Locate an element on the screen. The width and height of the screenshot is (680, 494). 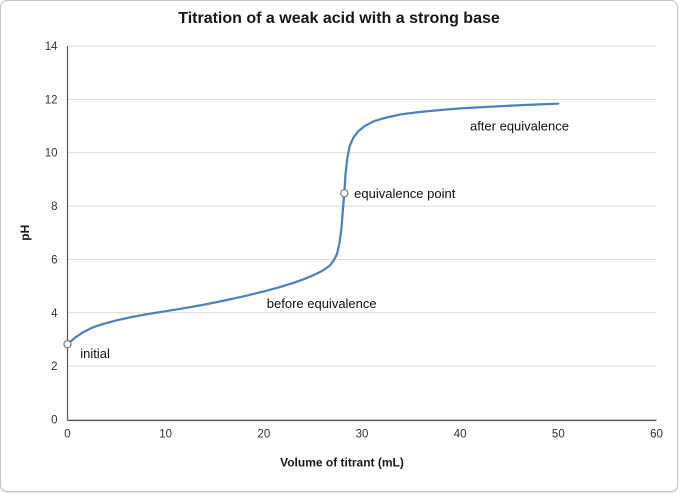
equivalence-point-marker is located at coordinates (344, 193).